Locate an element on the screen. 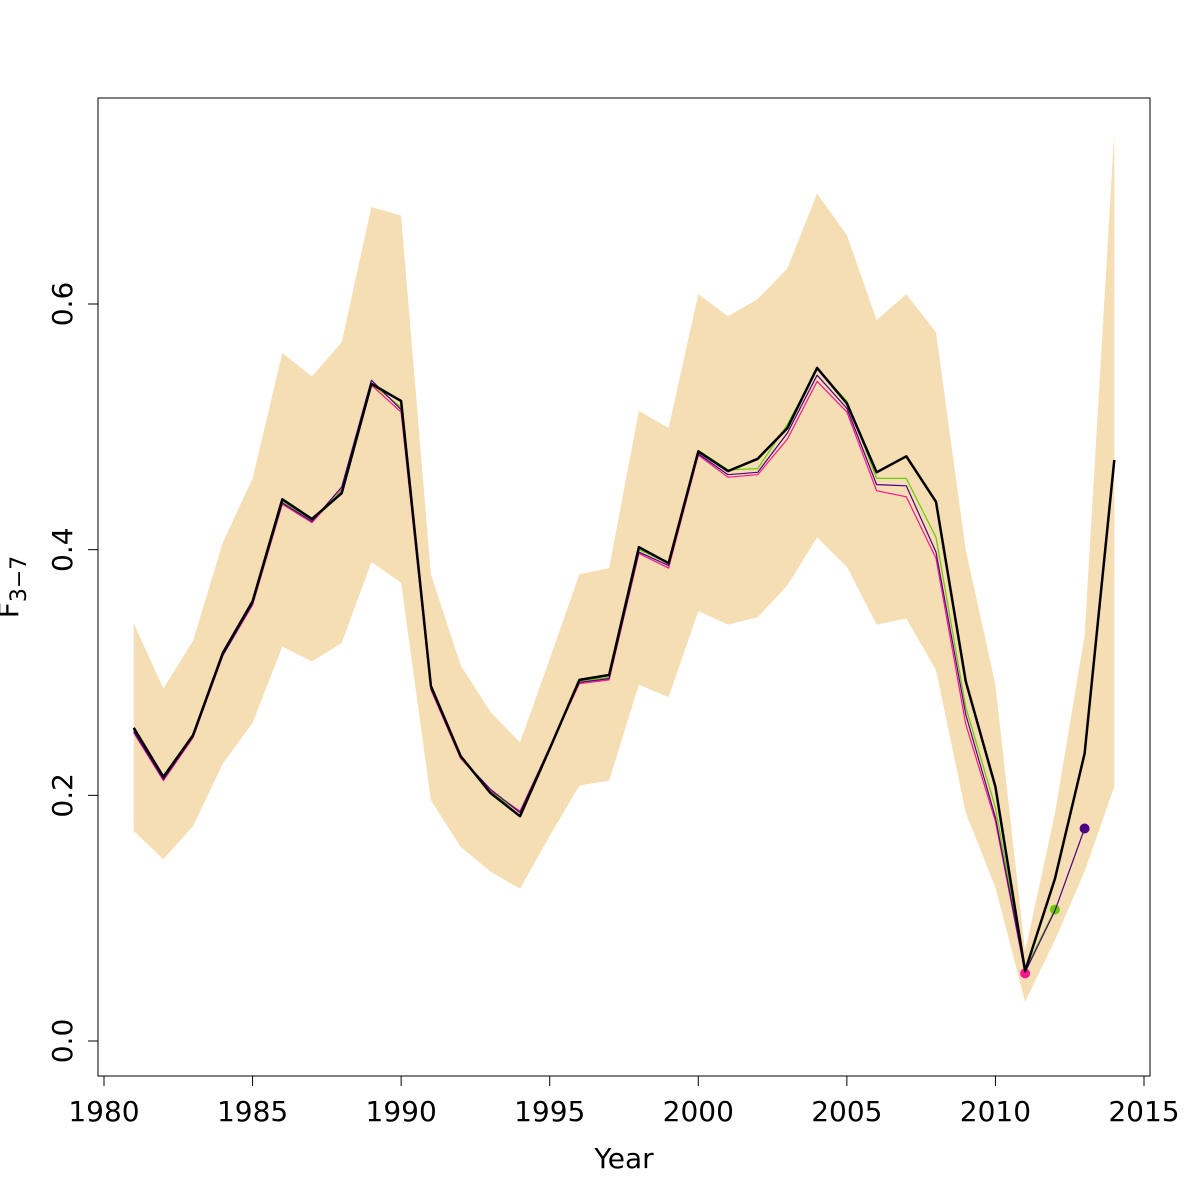 This screenshot has height=1200, width=1200. y-axis-title: F3−7 is located at coordinates (16, 587).